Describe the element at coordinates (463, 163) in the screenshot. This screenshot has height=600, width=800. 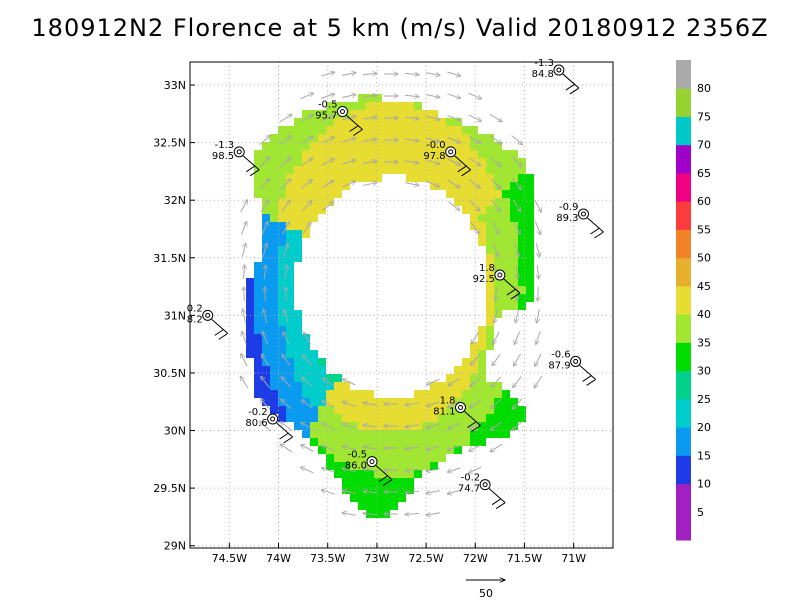
I see `wind-barb-staff` at that location.